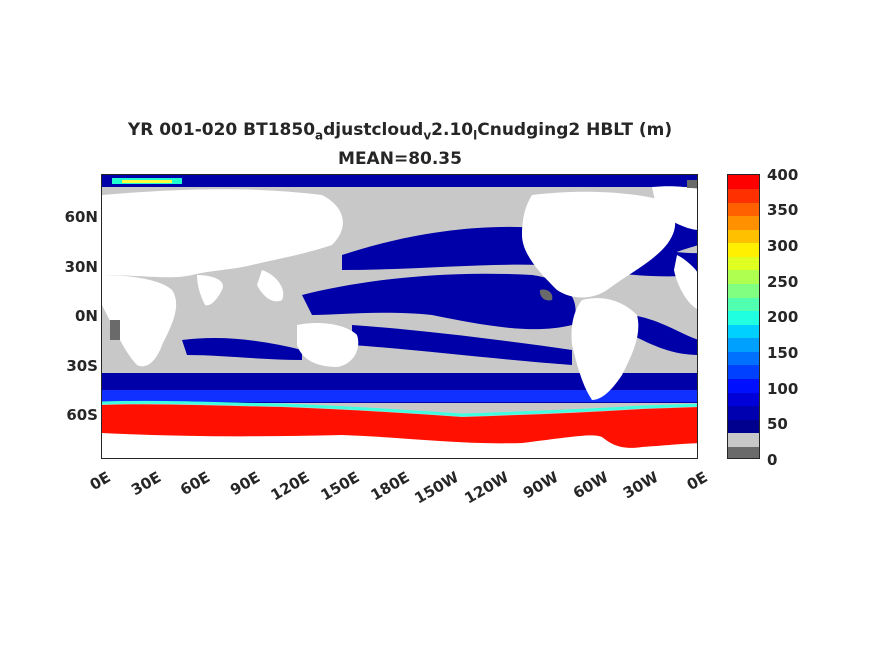 The image size is (875, 656). I want to click on colorbar-tick-label: 0, so click(772, 460).